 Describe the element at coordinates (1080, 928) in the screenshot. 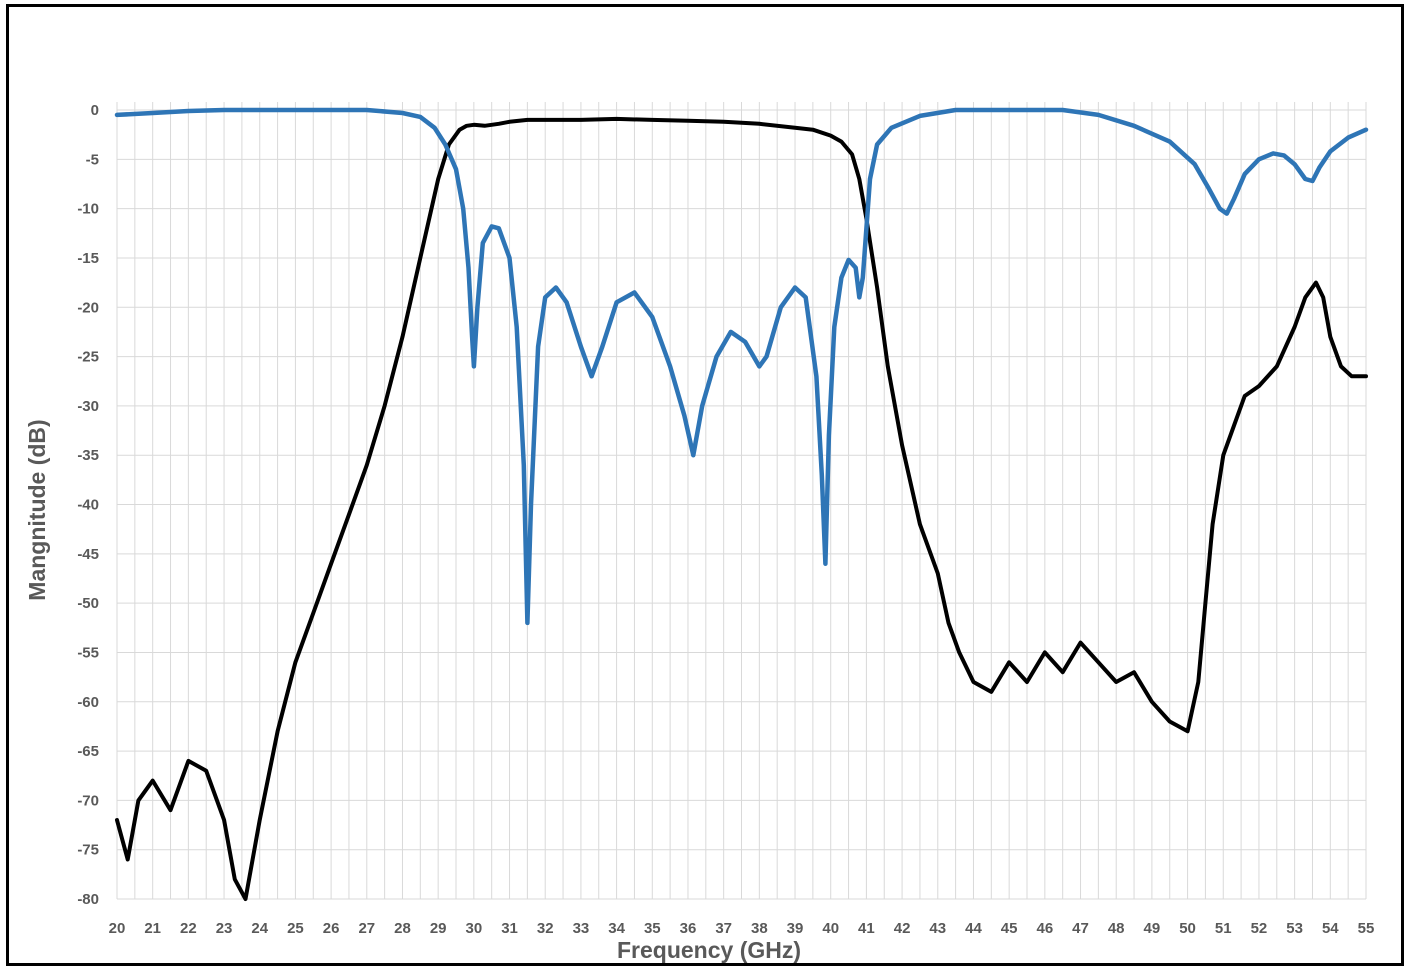

I see `x-tick-label: 47` at that location.